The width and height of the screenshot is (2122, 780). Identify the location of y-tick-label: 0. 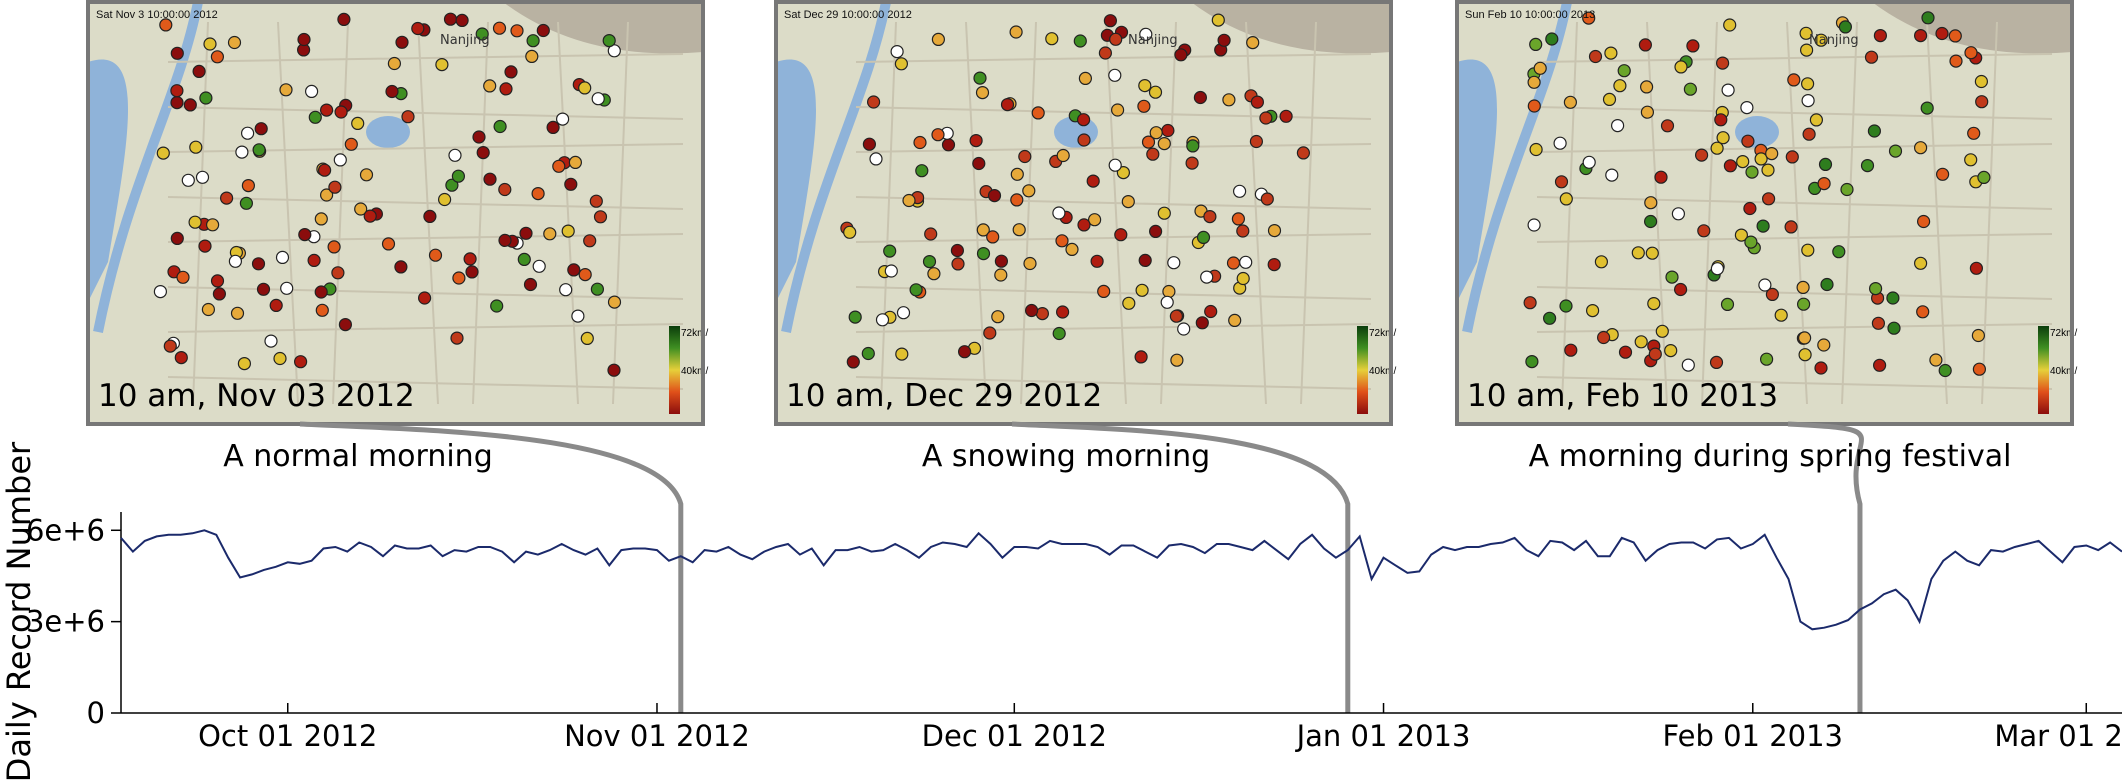
(96, 713).